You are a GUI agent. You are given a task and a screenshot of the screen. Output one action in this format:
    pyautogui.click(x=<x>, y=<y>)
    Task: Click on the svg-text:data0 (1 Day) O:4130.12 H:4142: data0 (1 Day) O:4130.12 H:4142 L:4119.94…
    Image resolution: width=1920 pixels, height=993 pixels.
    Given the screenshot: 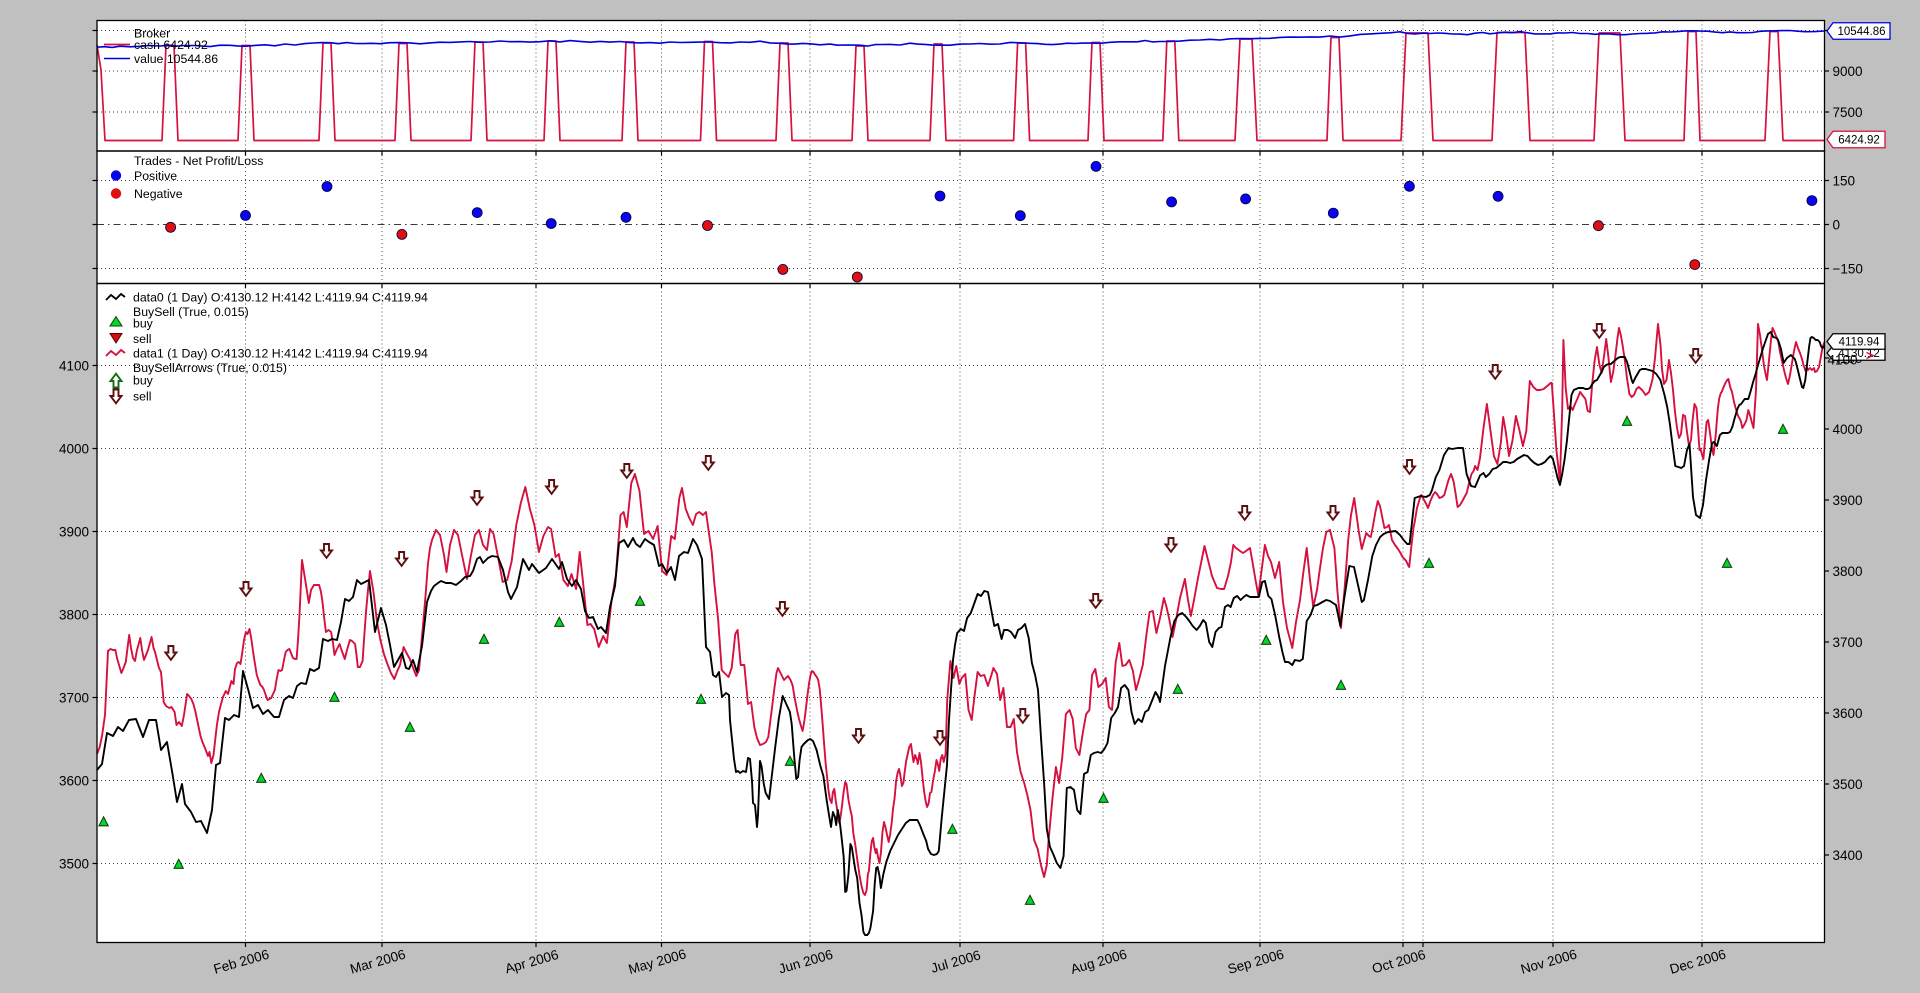 What is the action you would take?
    pyautogui.click(x=280, y=298)
    